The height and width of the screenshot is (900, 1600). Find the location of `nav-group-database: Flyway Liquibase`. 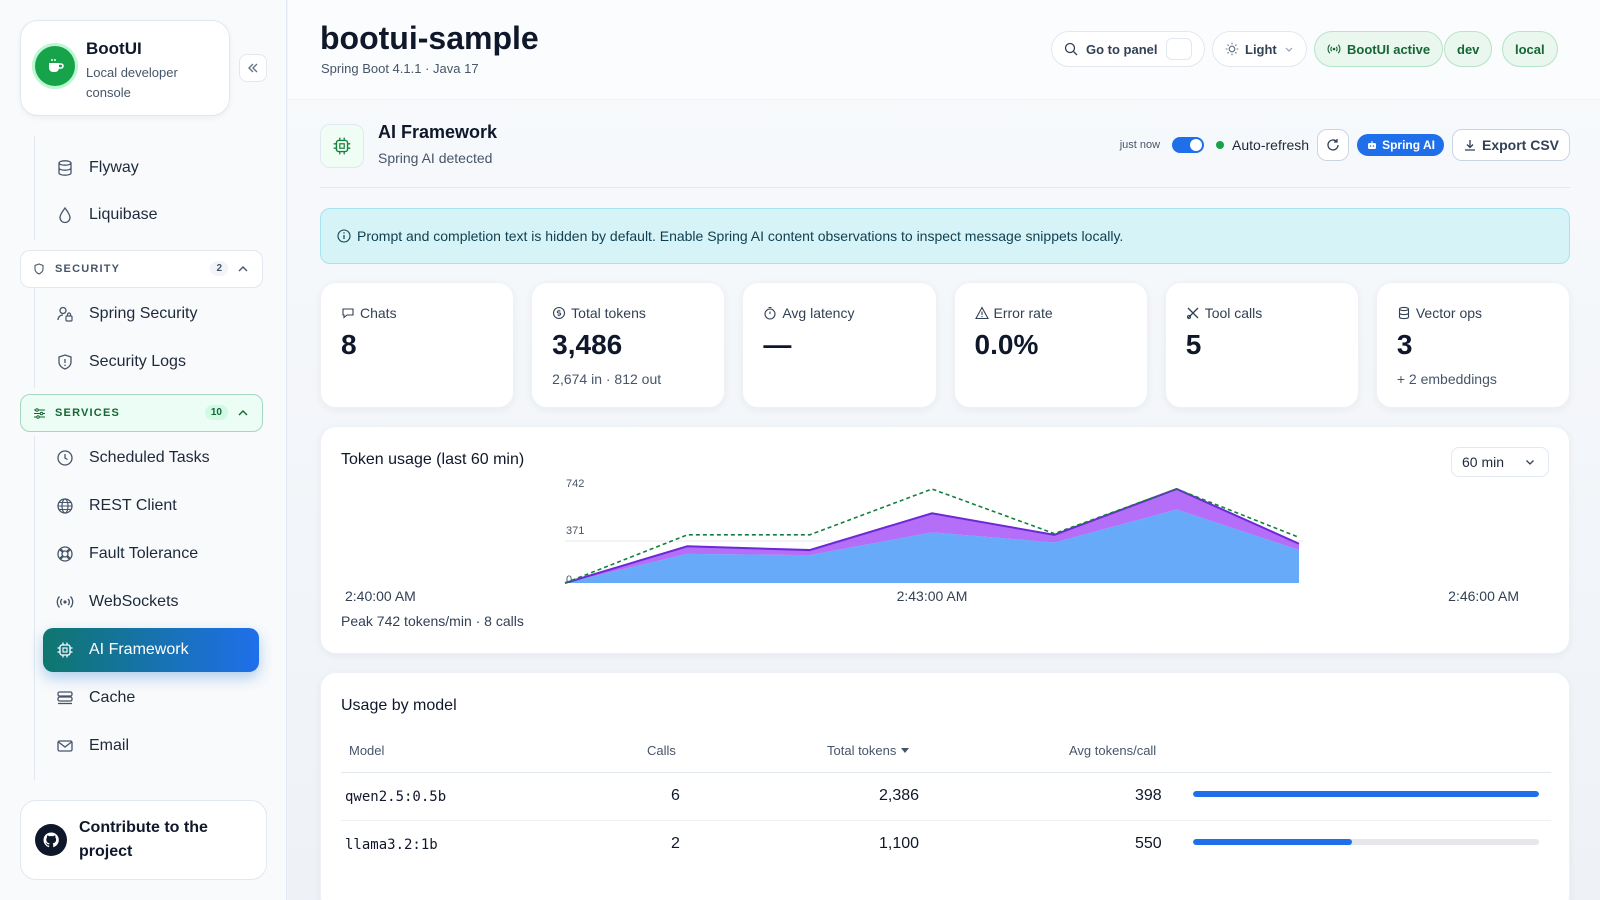

nav-group-database: Flyway Liquibase is located at coordinates (96, 188).